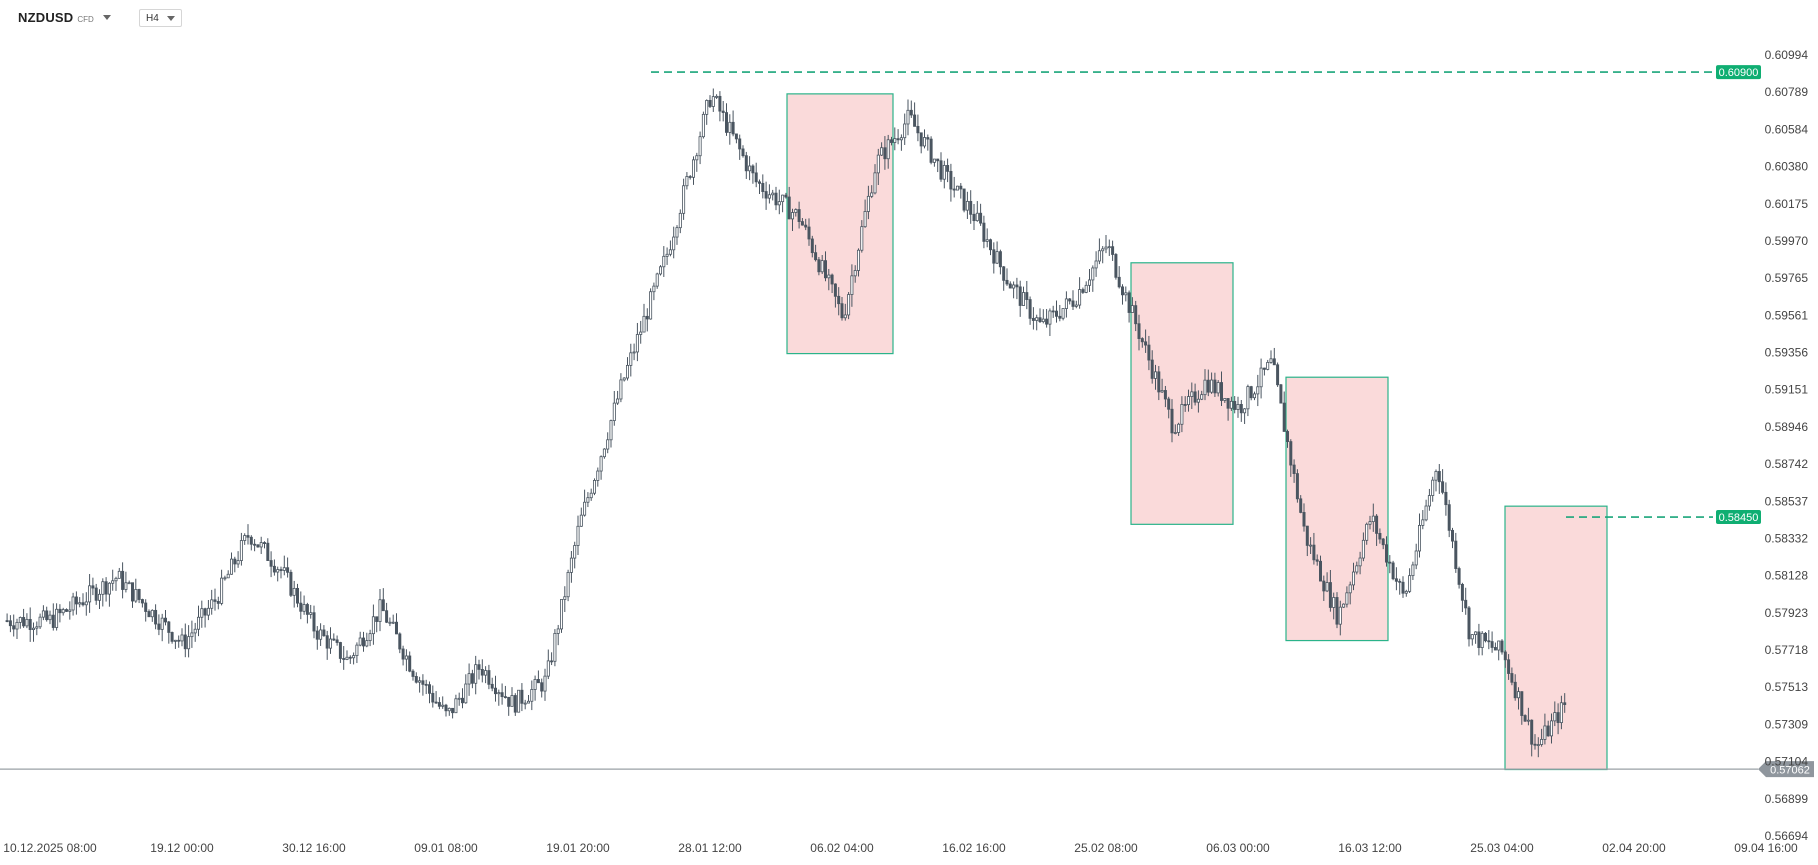 The image size is (1818, 865). Describe the element at coordinates (1787, 315) in the screenshot. I see `price-tick-label: 0.59561` at that location.